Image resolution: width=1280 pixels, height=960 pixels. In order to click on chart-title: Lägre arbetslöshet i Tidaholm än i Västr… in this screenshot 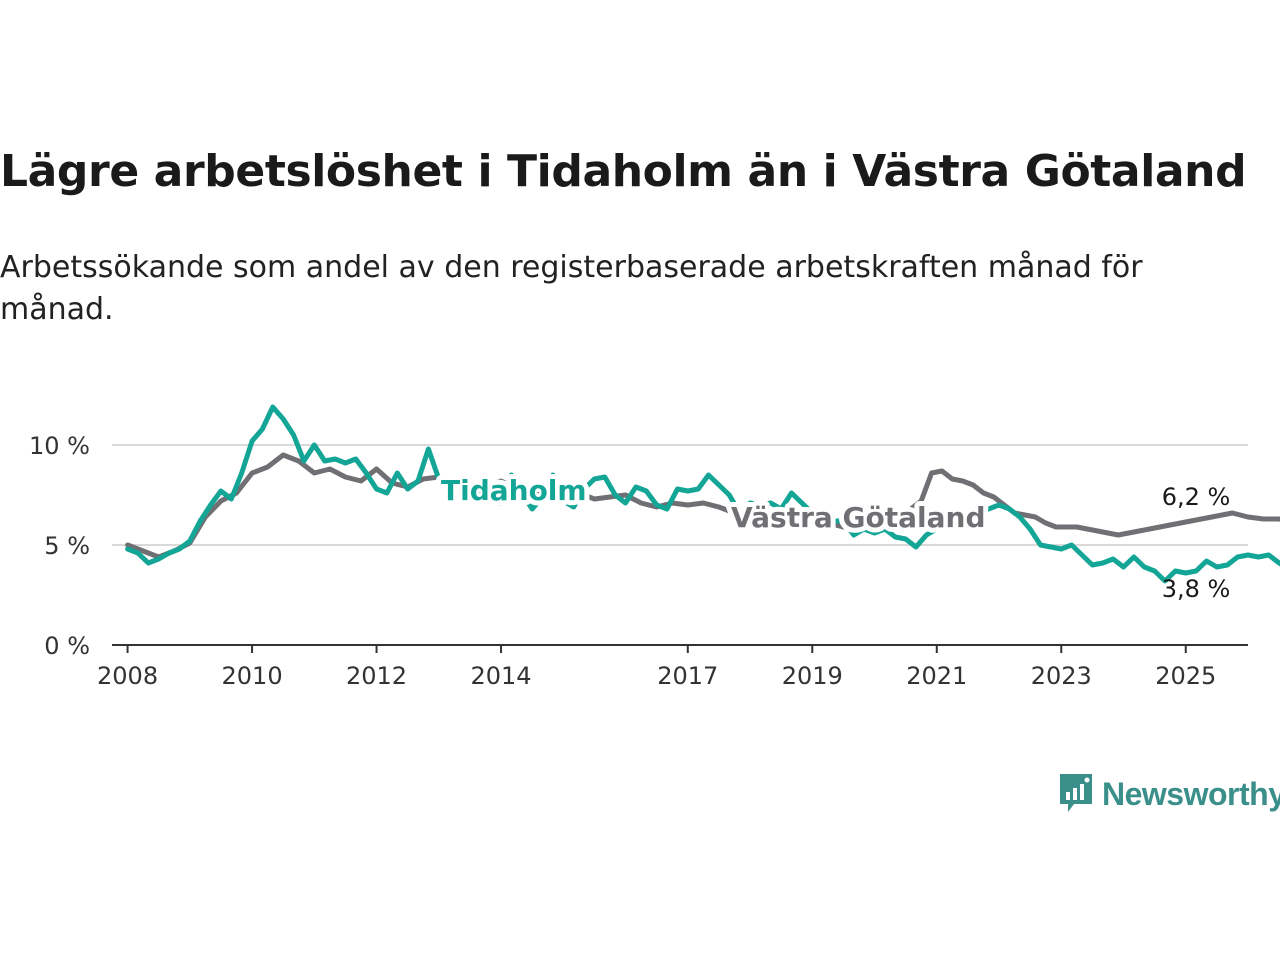, I will do `click(623, 171)`.